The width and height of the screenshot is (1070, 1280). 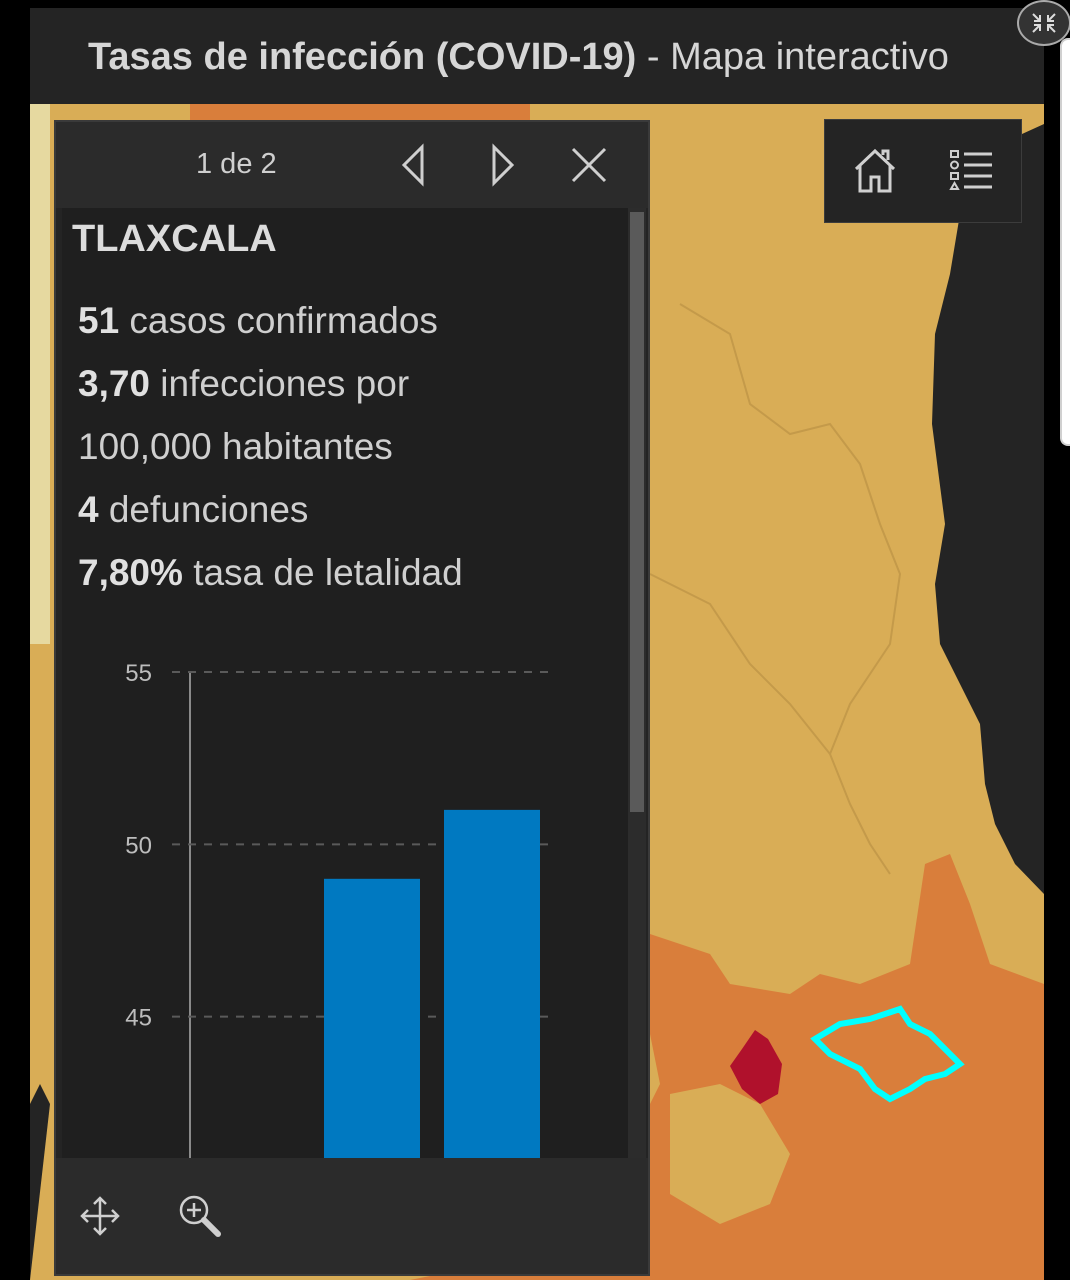 What do you see at coordinates (236, 164) in the screenshot?
I see `popup-pager: 1 de 2` at bounding box center [236, 164].